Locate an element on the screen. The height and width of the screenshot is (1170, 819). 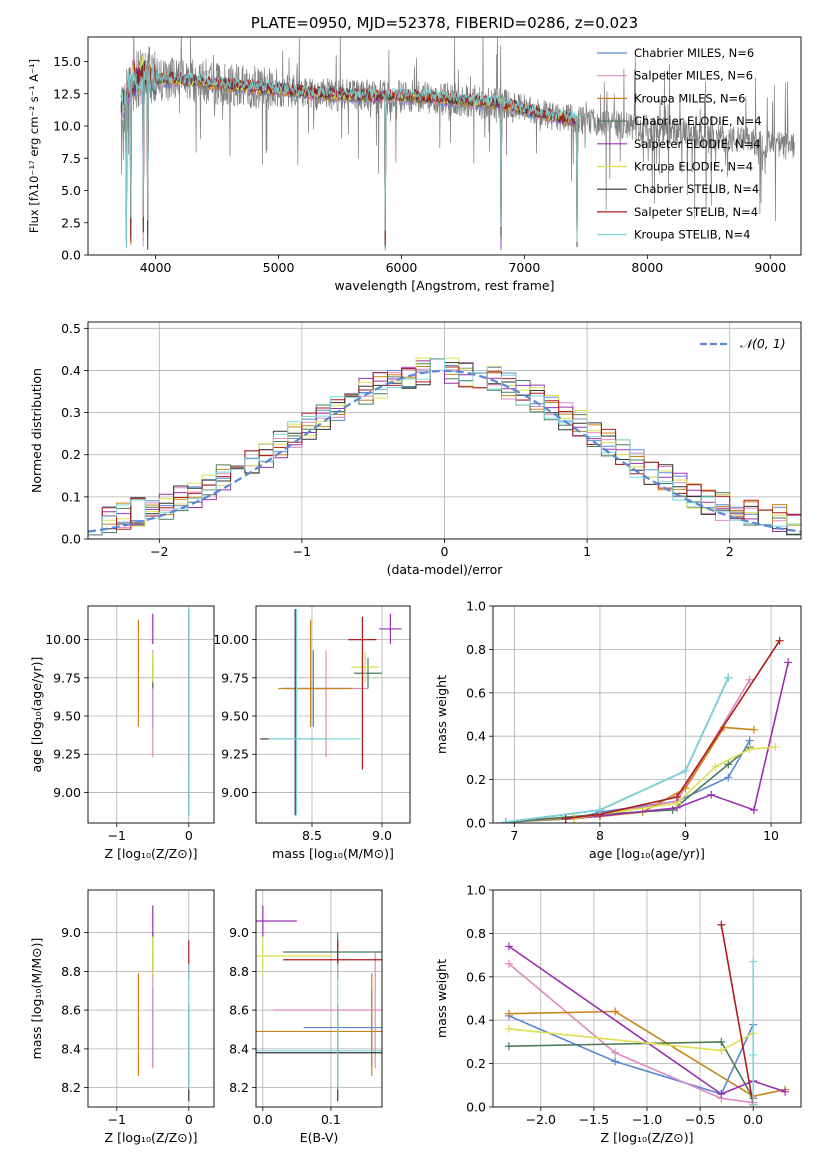
observed-spectrum-line is located at coordinates (457, 129).